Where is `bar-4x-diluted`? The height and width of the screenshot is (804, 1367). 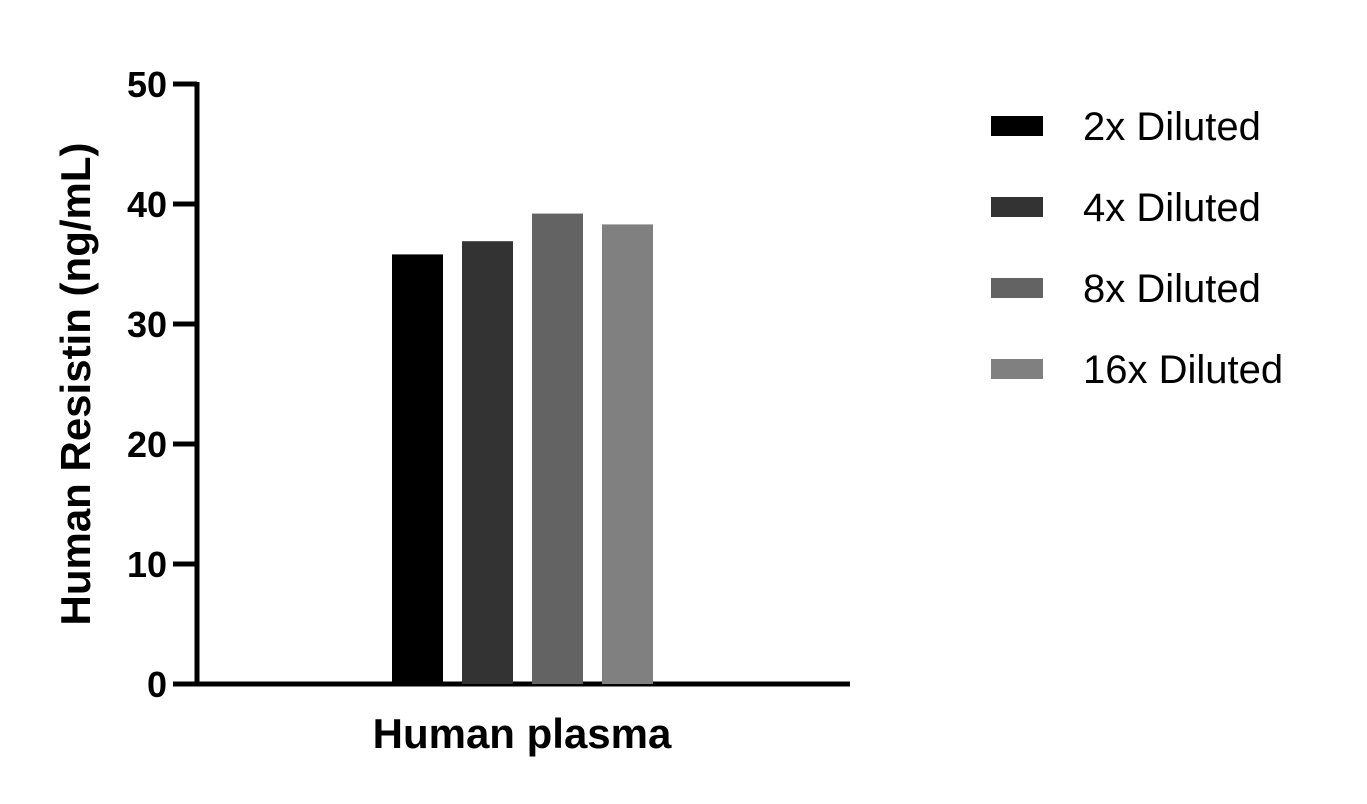
bar-4x-diluted is located at coordinates (487, 462).